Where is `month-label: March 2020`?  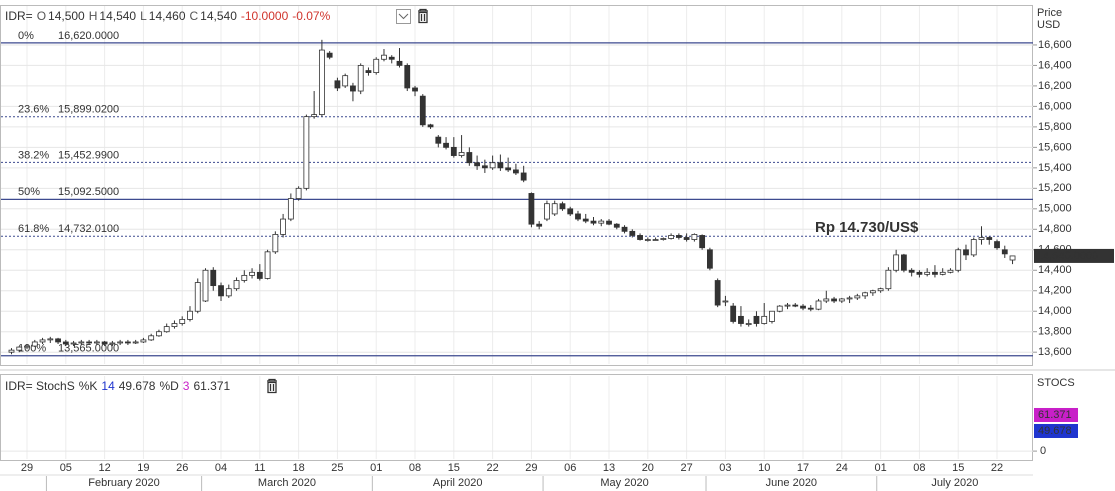
month-label: March 2020 is located at coordinates (287, 483).